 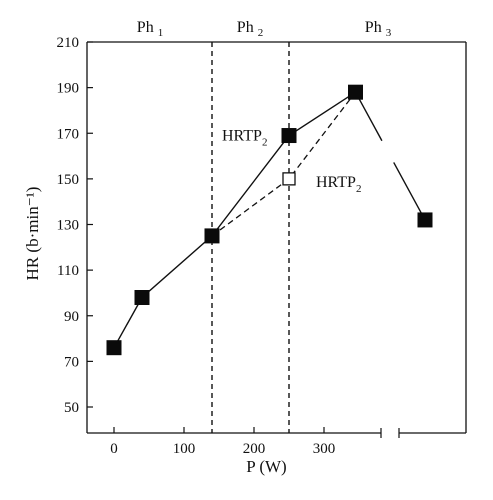 What do you see at coordinates (254, 449) in the screenshot?
I see `x-tick-label: 200` at bounding box center [254, 449].